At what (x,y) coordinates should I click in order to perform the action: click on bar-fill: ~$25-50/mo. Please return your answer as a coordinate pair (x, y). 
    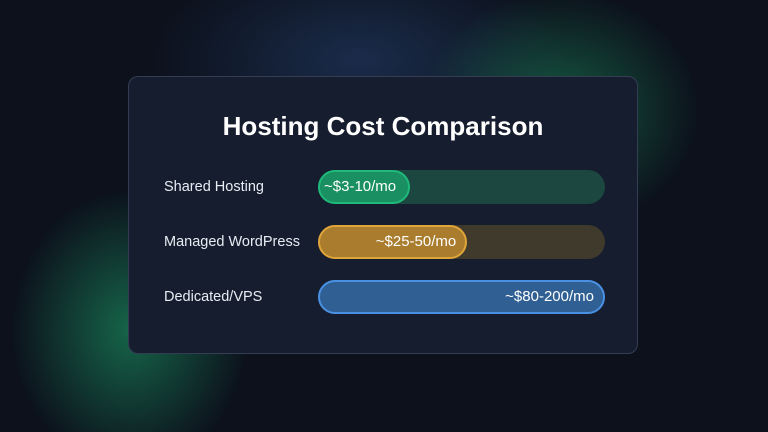
    Looking at the image, I should click on (393, 242).